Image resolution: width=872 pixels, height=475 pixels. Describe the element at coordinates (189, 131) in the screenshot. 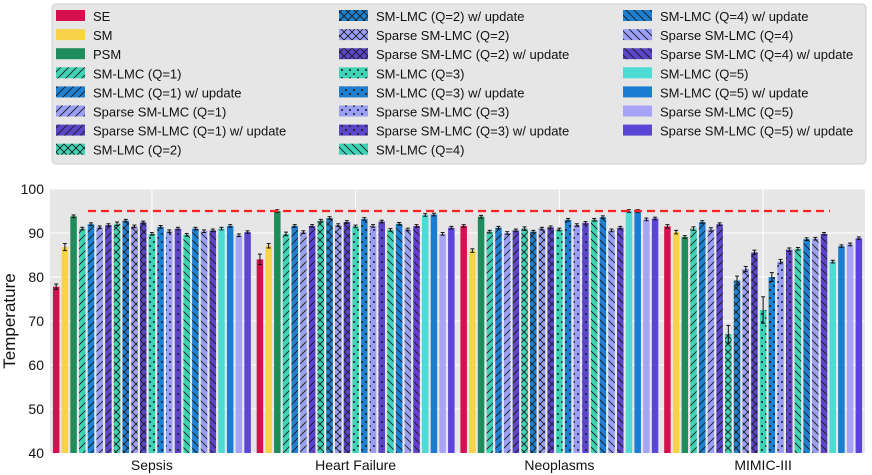

I see `legend-label: Sparse SM-LMC (Q=1) w/ update` at that location.